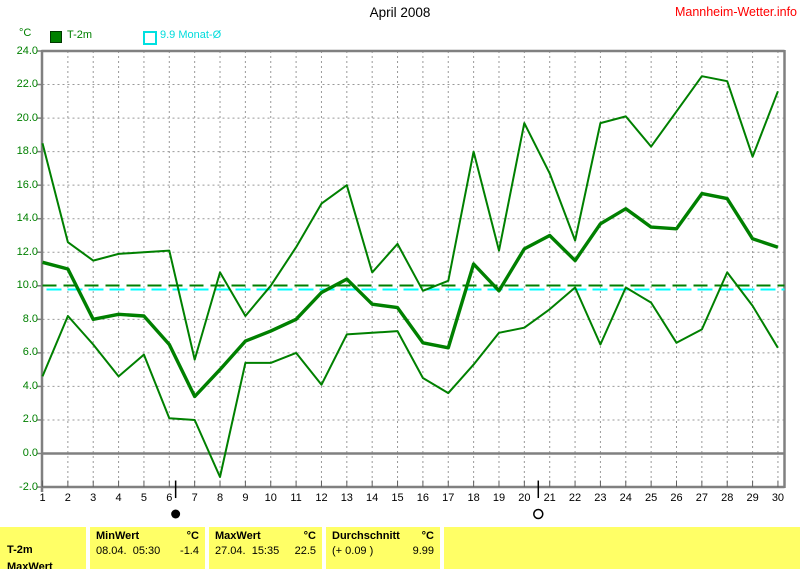 This screenshot has width=800, height=569. I want to click on maxwert-unit: °C, so click(309, 536).